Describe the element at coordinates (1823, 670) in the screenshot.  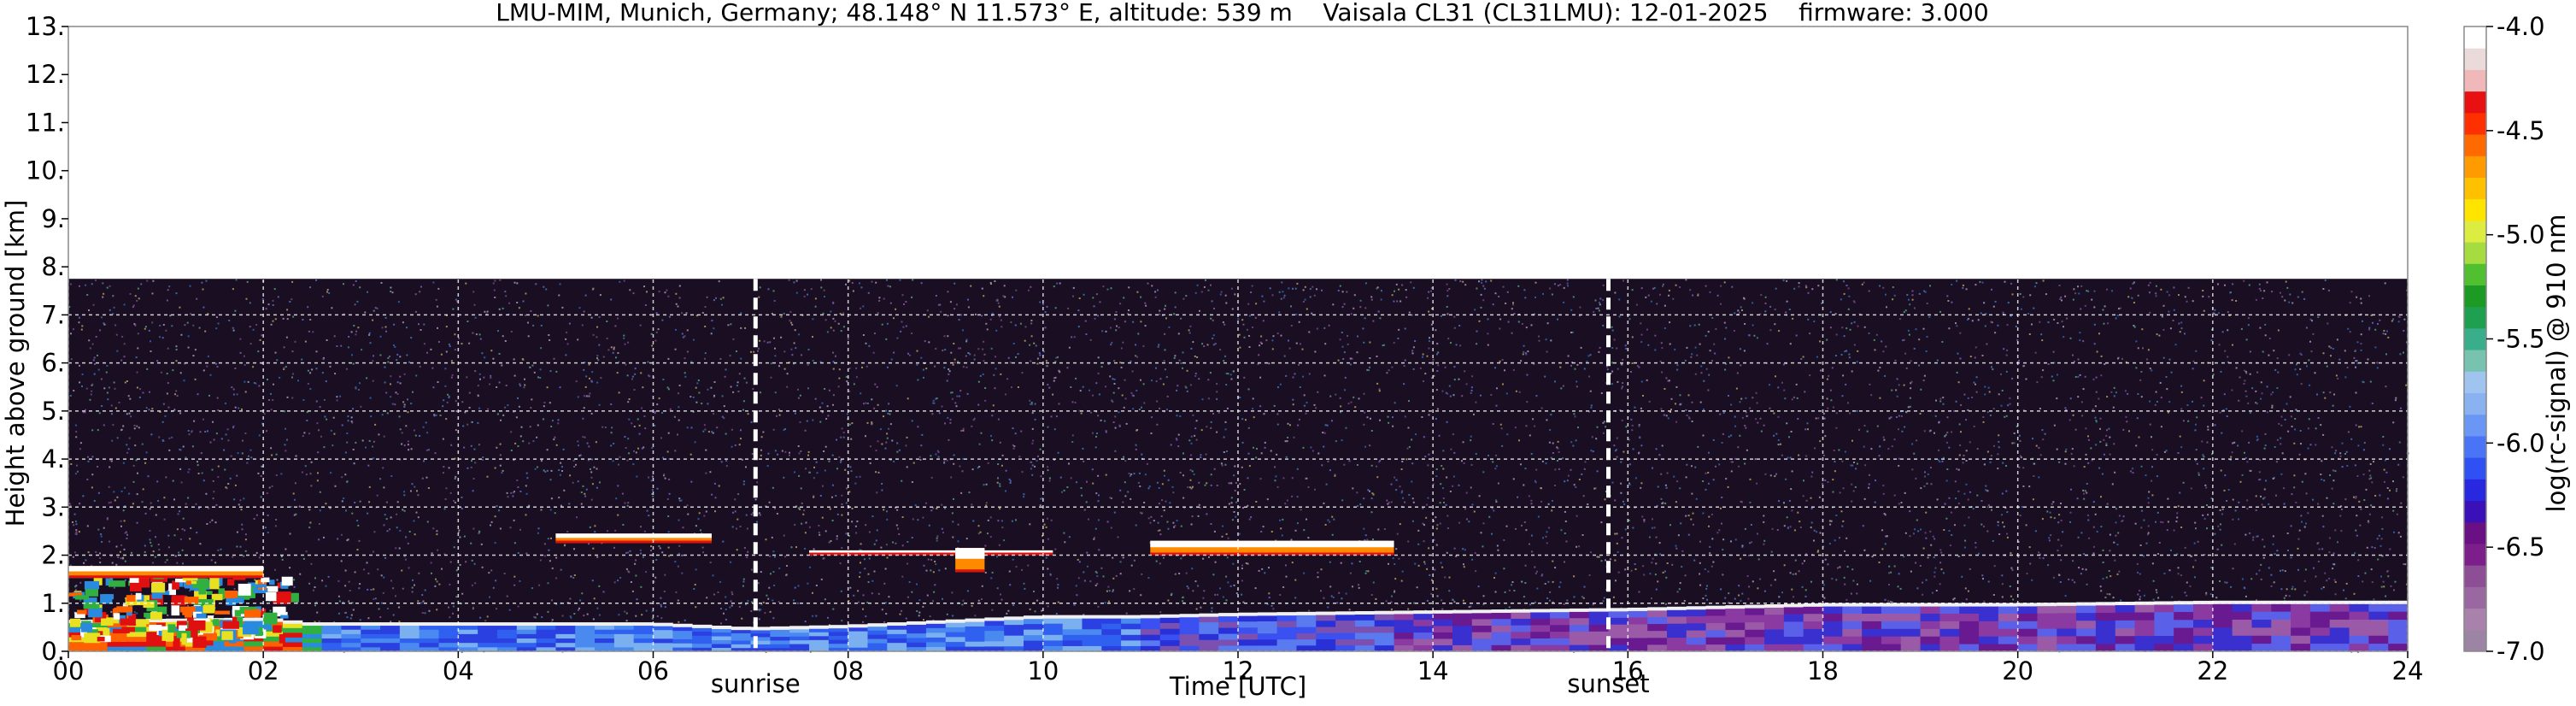
I see `x-tick-label: 18` at that location.